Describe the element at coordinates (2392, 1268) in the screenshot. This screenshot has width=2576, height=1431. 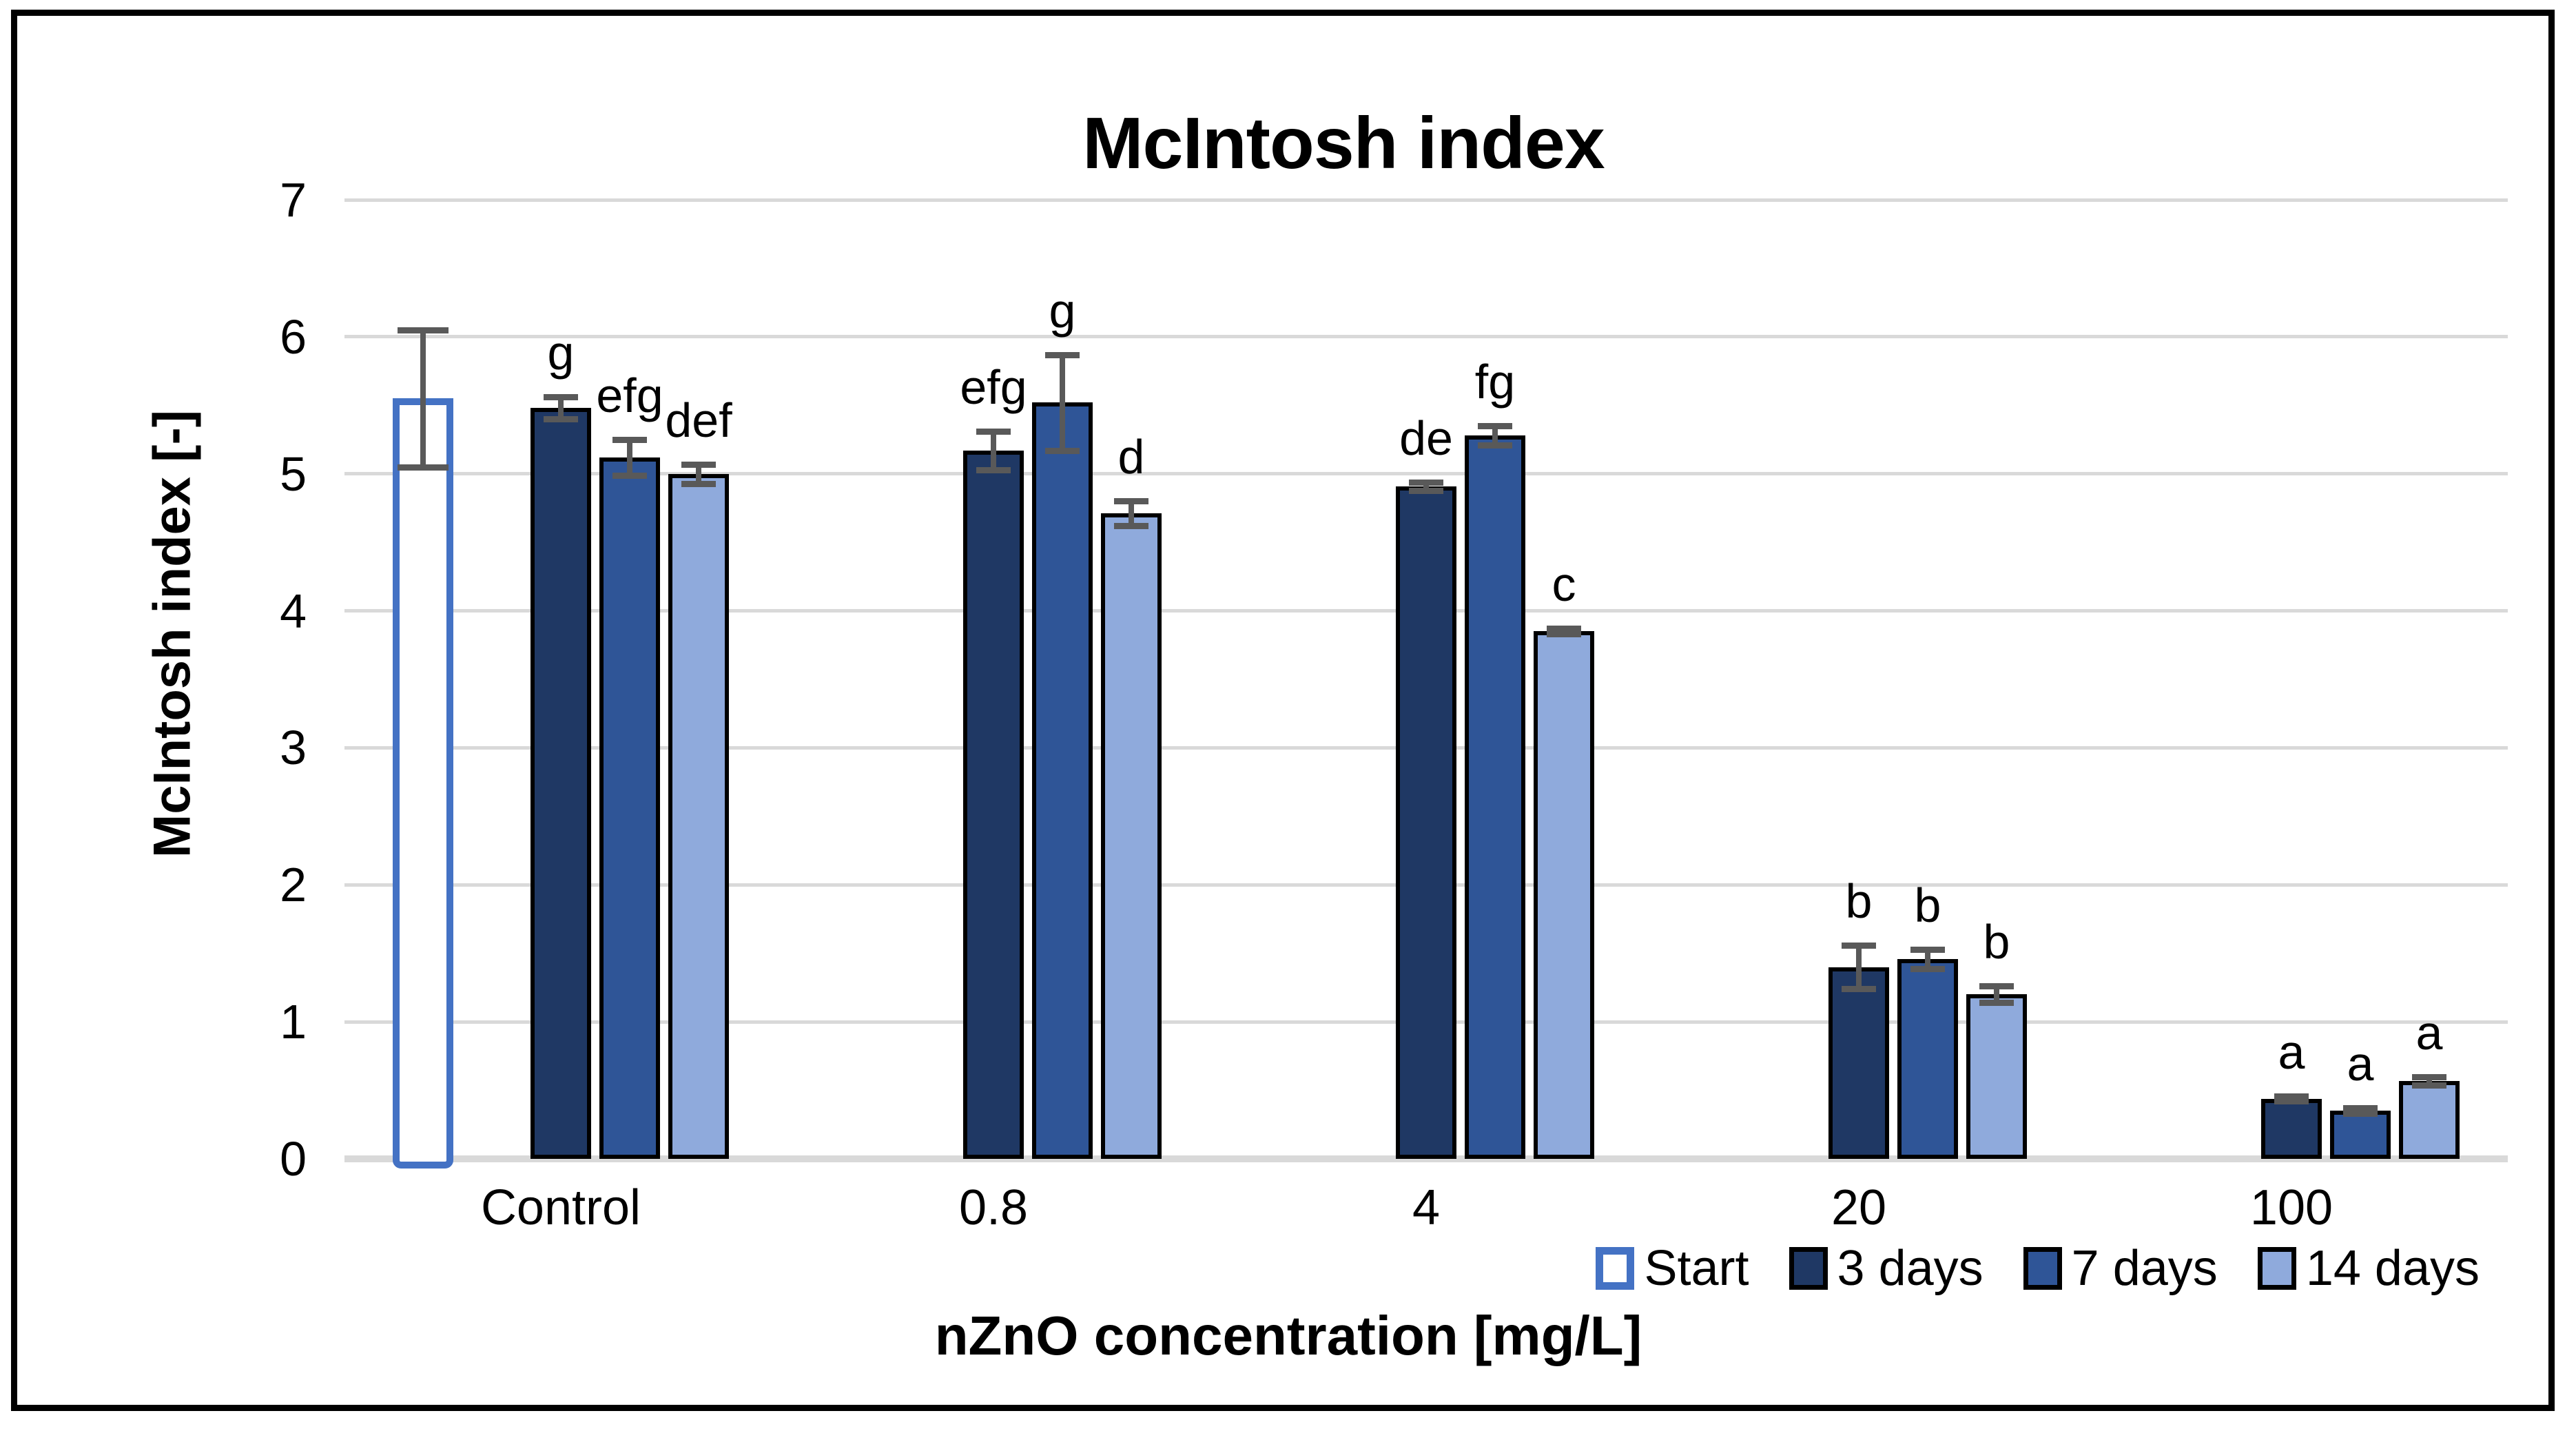
I see `legend-label: 14 days` at that location.